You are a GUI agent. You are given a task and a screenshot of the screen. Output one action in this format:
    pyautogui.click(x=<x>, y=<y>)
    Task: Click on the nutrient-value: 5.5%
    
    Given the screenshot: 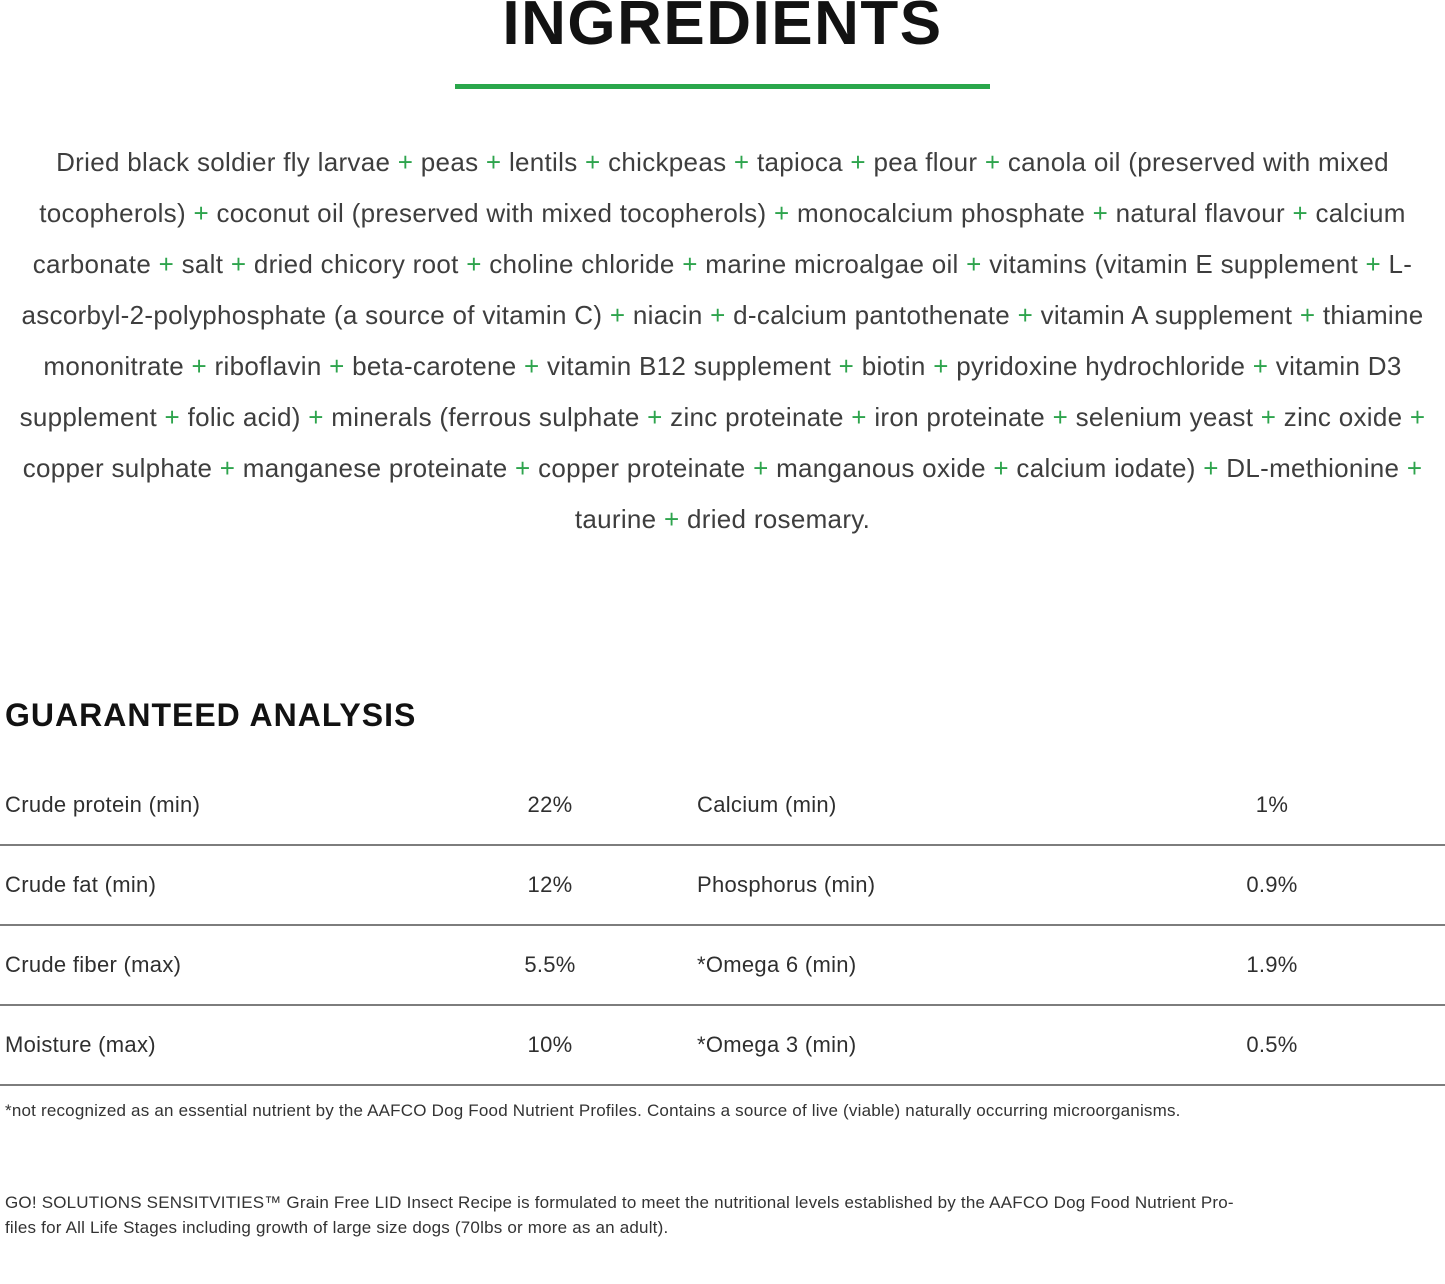 What is the action you would take?
    pyautogui.click(x=550, y=964)
    